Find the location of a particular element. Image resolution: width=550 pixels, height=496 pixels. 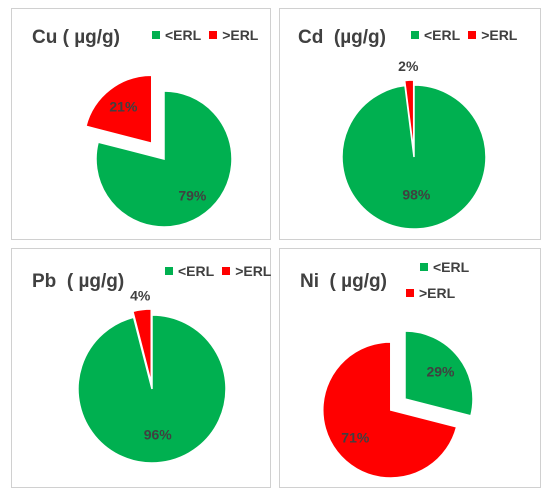

data-label-below: 96% is located at coordinates (158, 435).